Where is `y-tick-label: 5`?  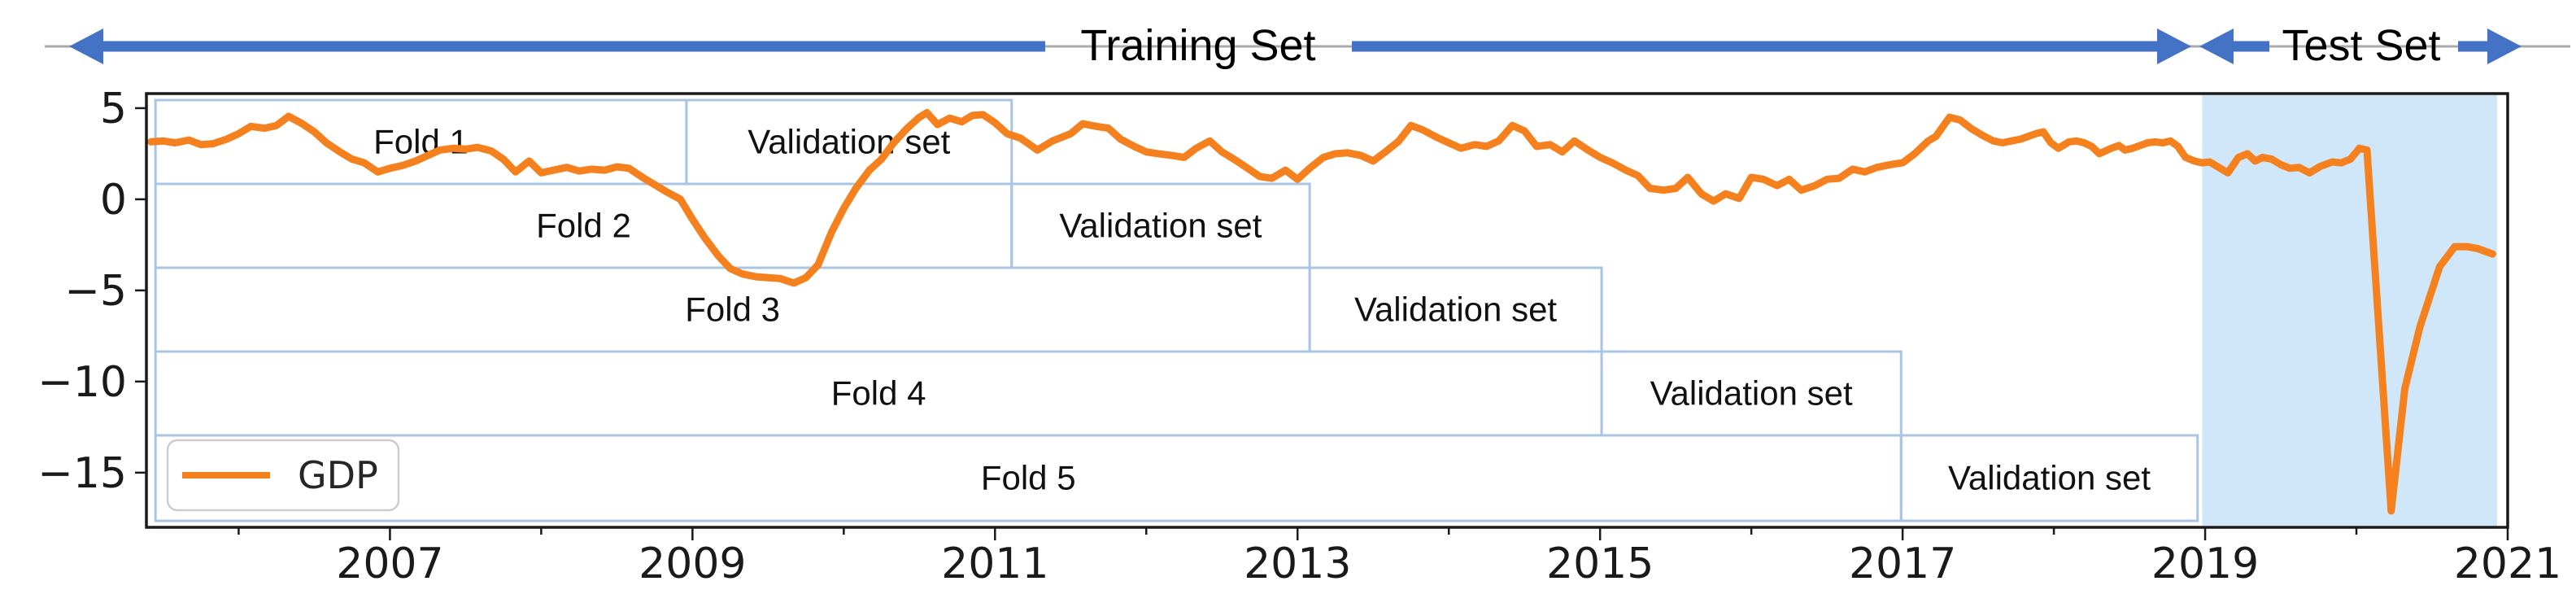
y-tick-label: 5 is located at coordinates (113, 109).